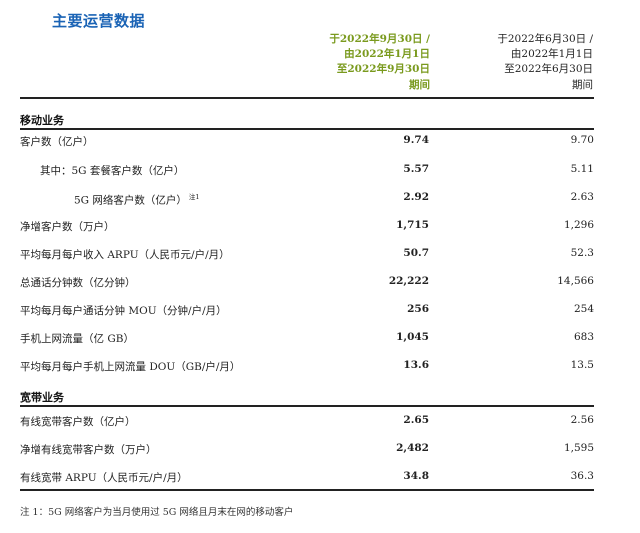 This screenshot has width=640, height=533. Describe the element at coordinates (307, 98) in the screenshot. I see `header-divider` at that location.